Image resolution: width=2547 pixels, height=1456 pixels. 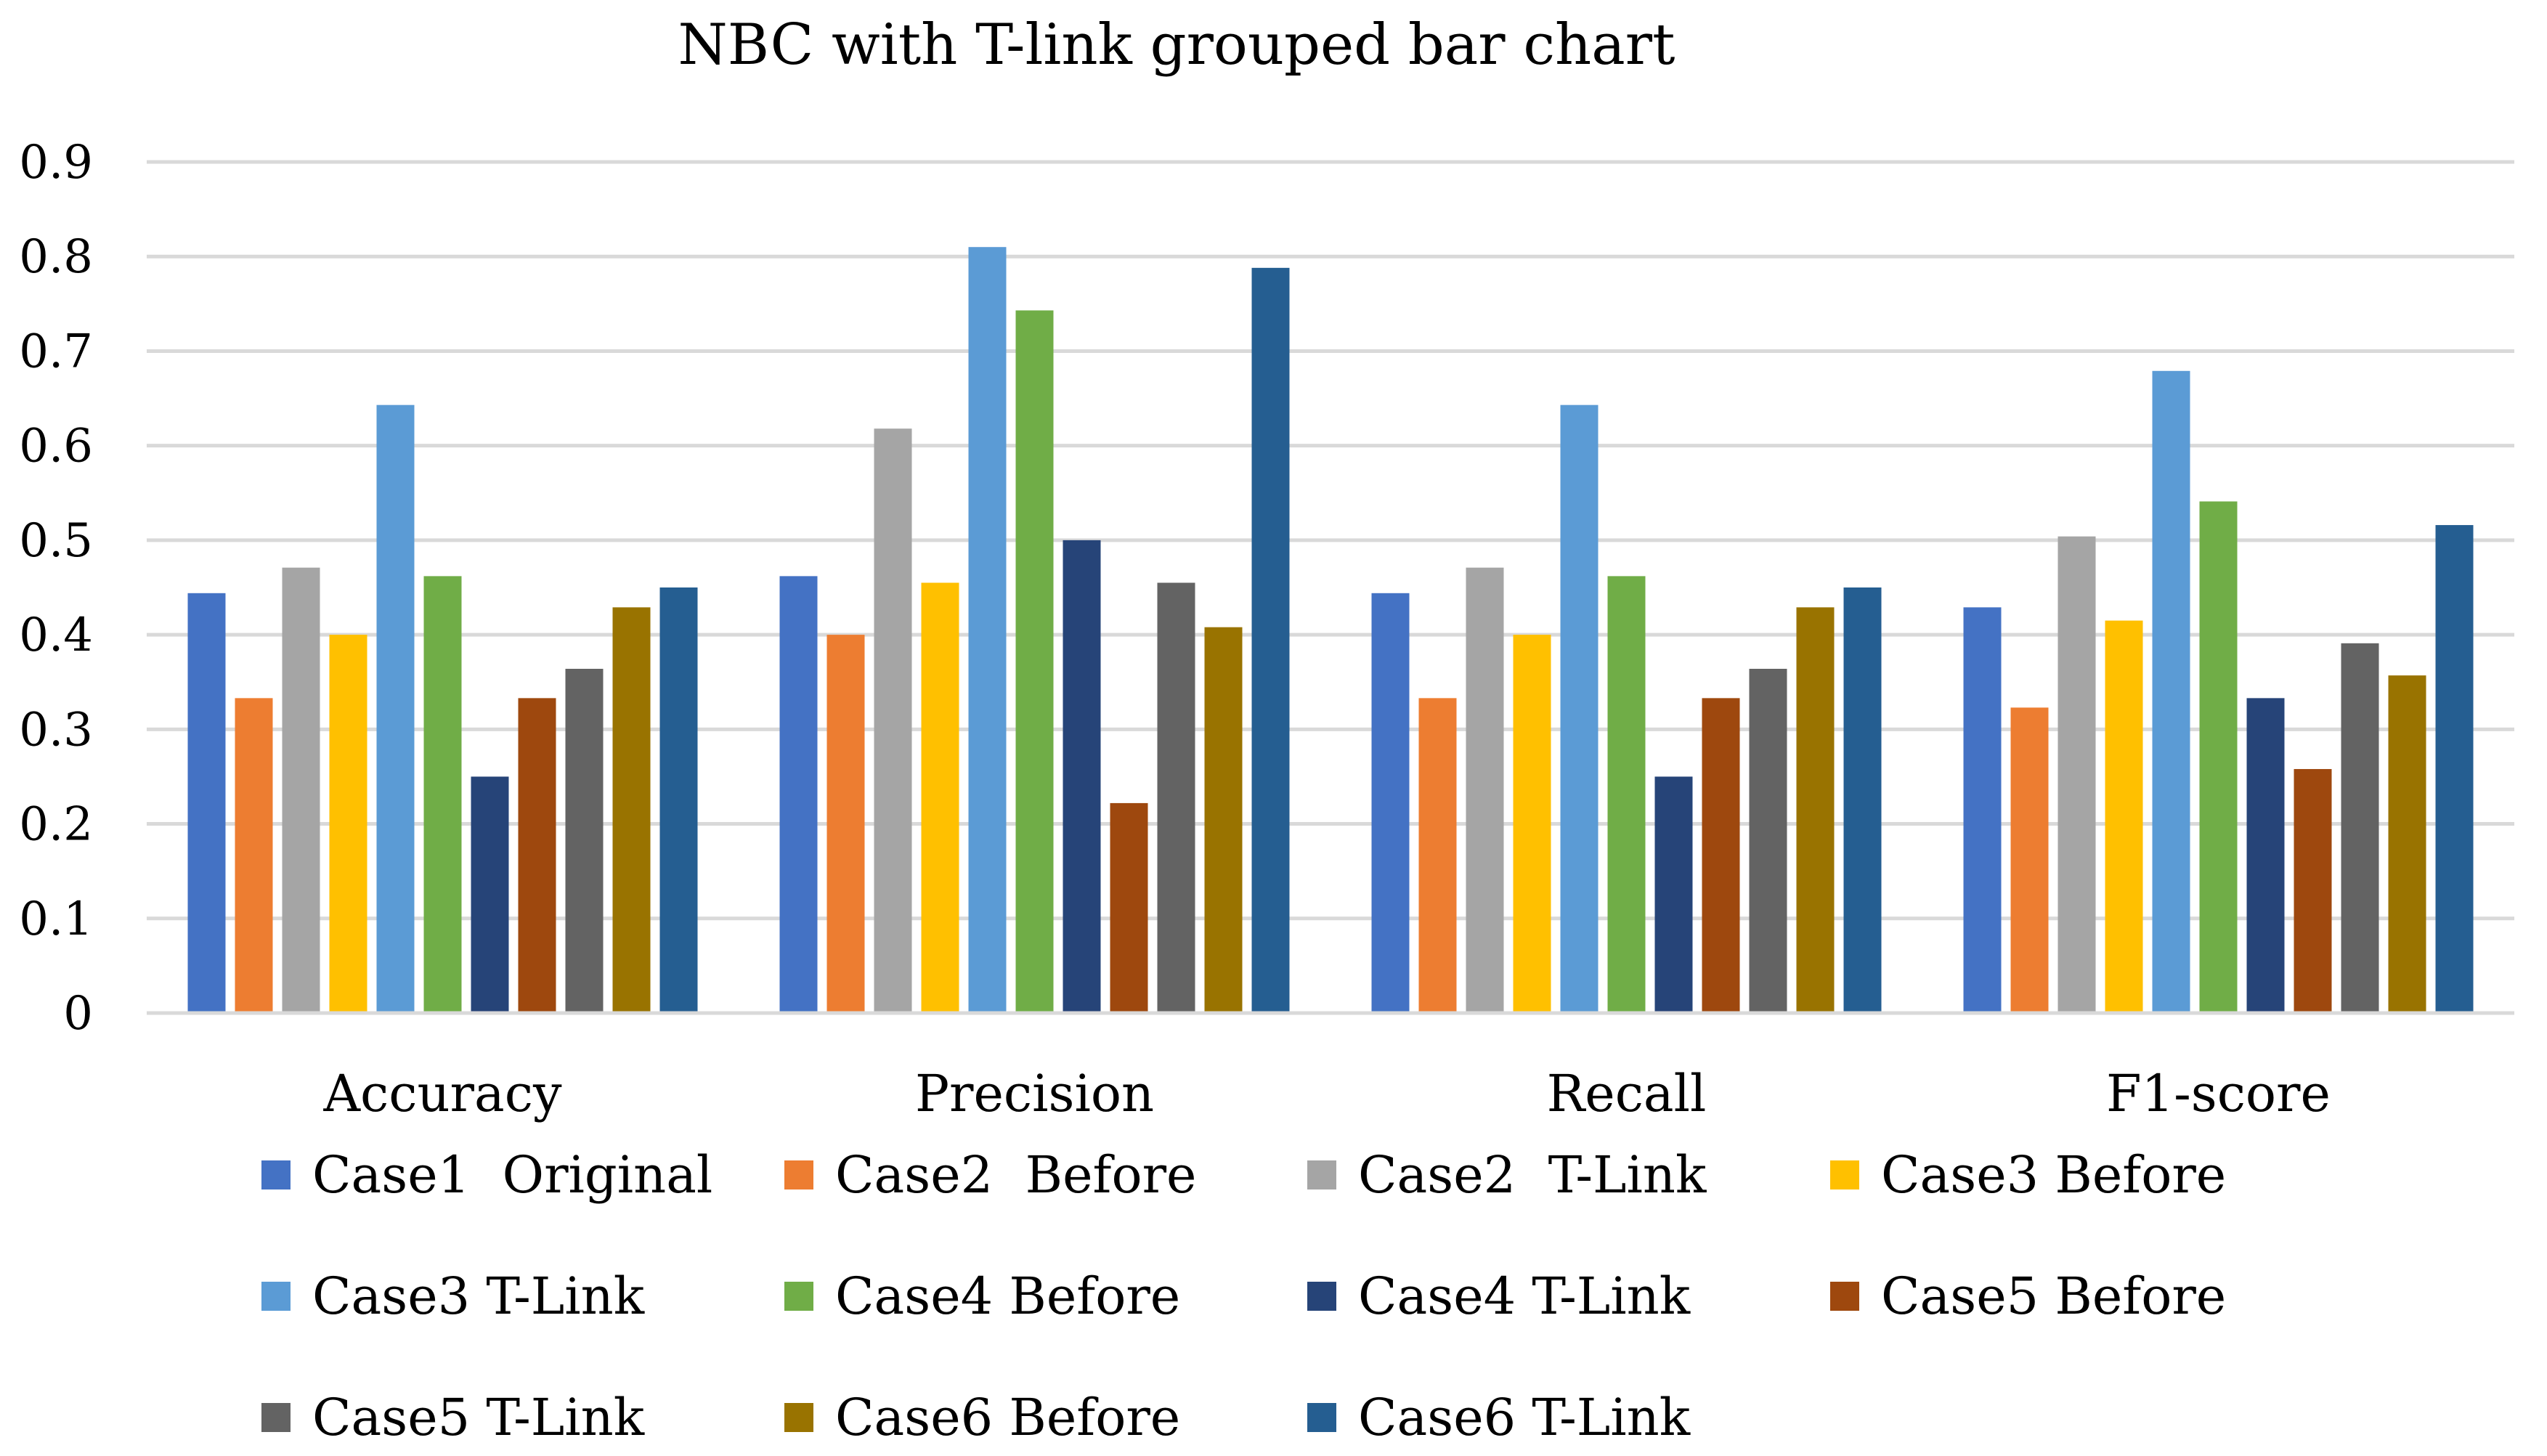 What do you see at coordinates (478, 1296) in the screenshot?
I see `legend-label: Case3 T-Link` at bounding box center [478, 1296].